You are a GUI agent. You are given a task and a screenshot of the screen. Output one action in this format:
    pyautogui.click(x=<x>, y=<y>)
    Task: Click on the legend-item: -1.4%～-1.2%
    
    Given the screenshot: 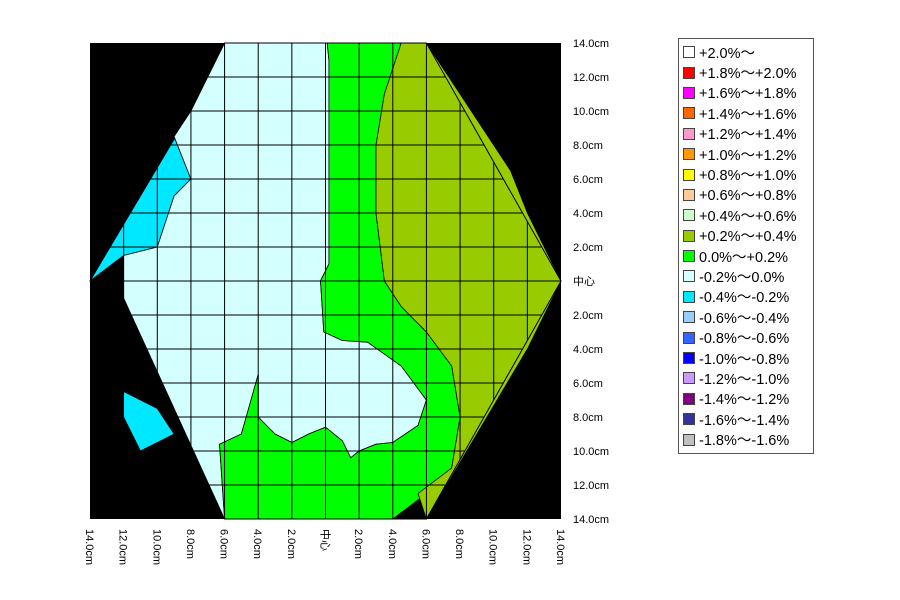 What is the action you would take?
    pyautogui.click(x=748, y=399)
    